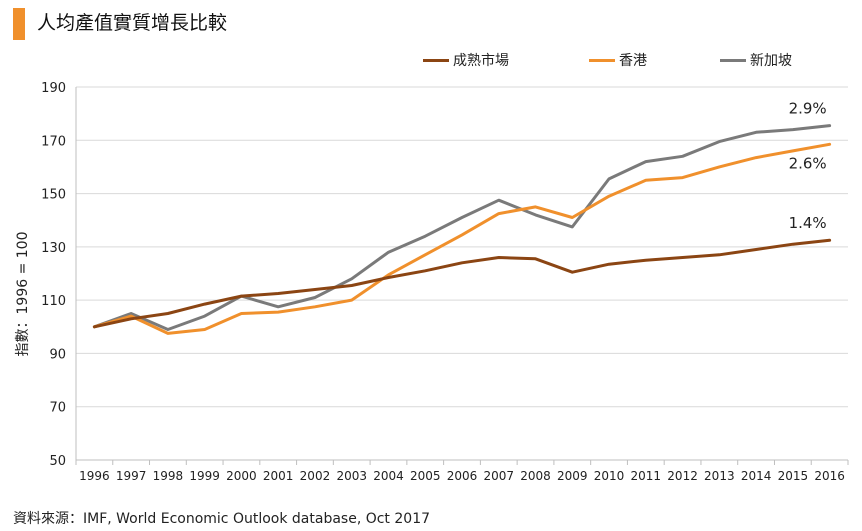 The image size is (862, 531). I want to click on x-tick-label: 2010, so click(609, 476).